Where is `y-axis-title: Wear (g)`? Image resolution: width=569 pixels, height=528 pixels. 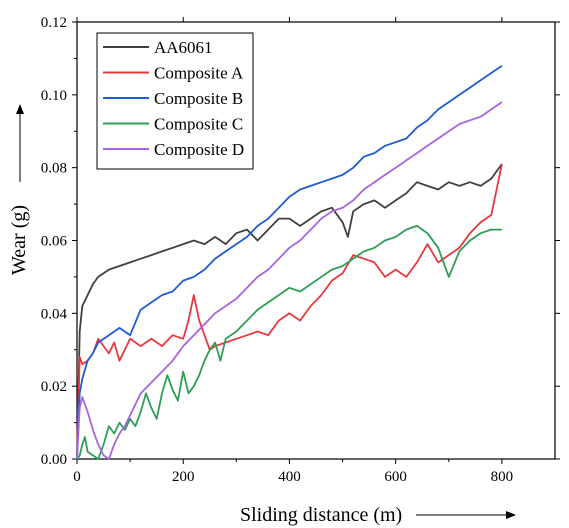
y-axis-title: Wear (g) is located at coordinates (19, 240).